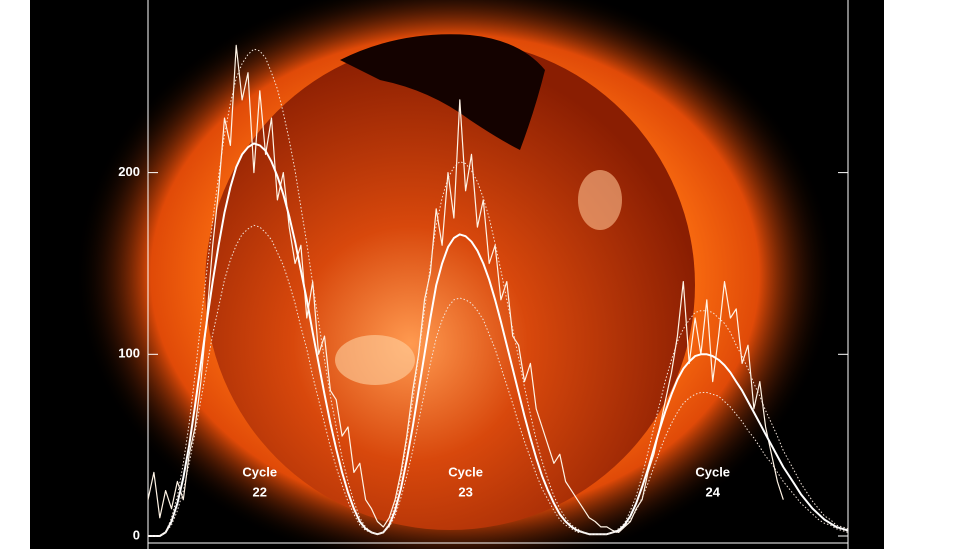  What do you see at coordinates (712, 491) in the screenshot?
I see `annotation: 24` at bounding box center [712, 491].